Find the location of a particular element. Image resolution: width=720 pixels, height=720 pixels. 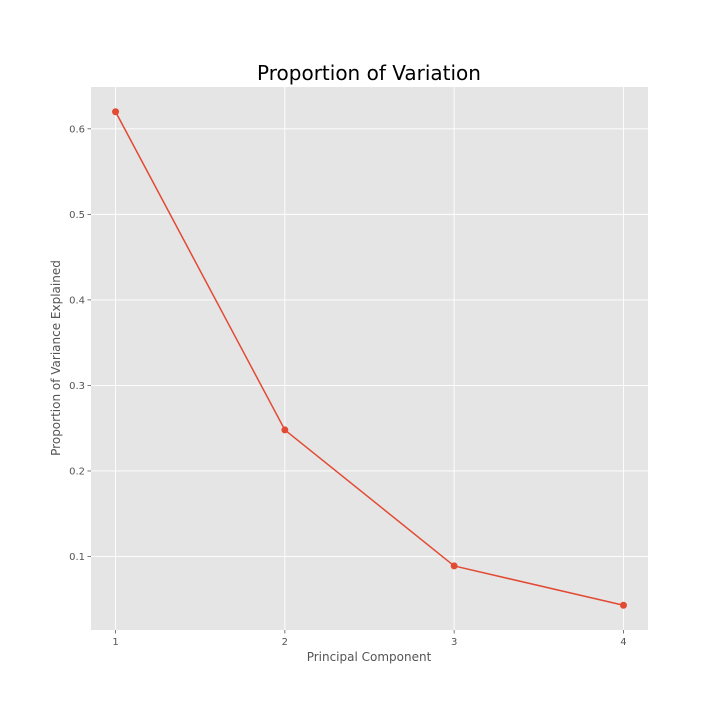

chart-title: Proportion of Variation is located at coordinates (369, 73).